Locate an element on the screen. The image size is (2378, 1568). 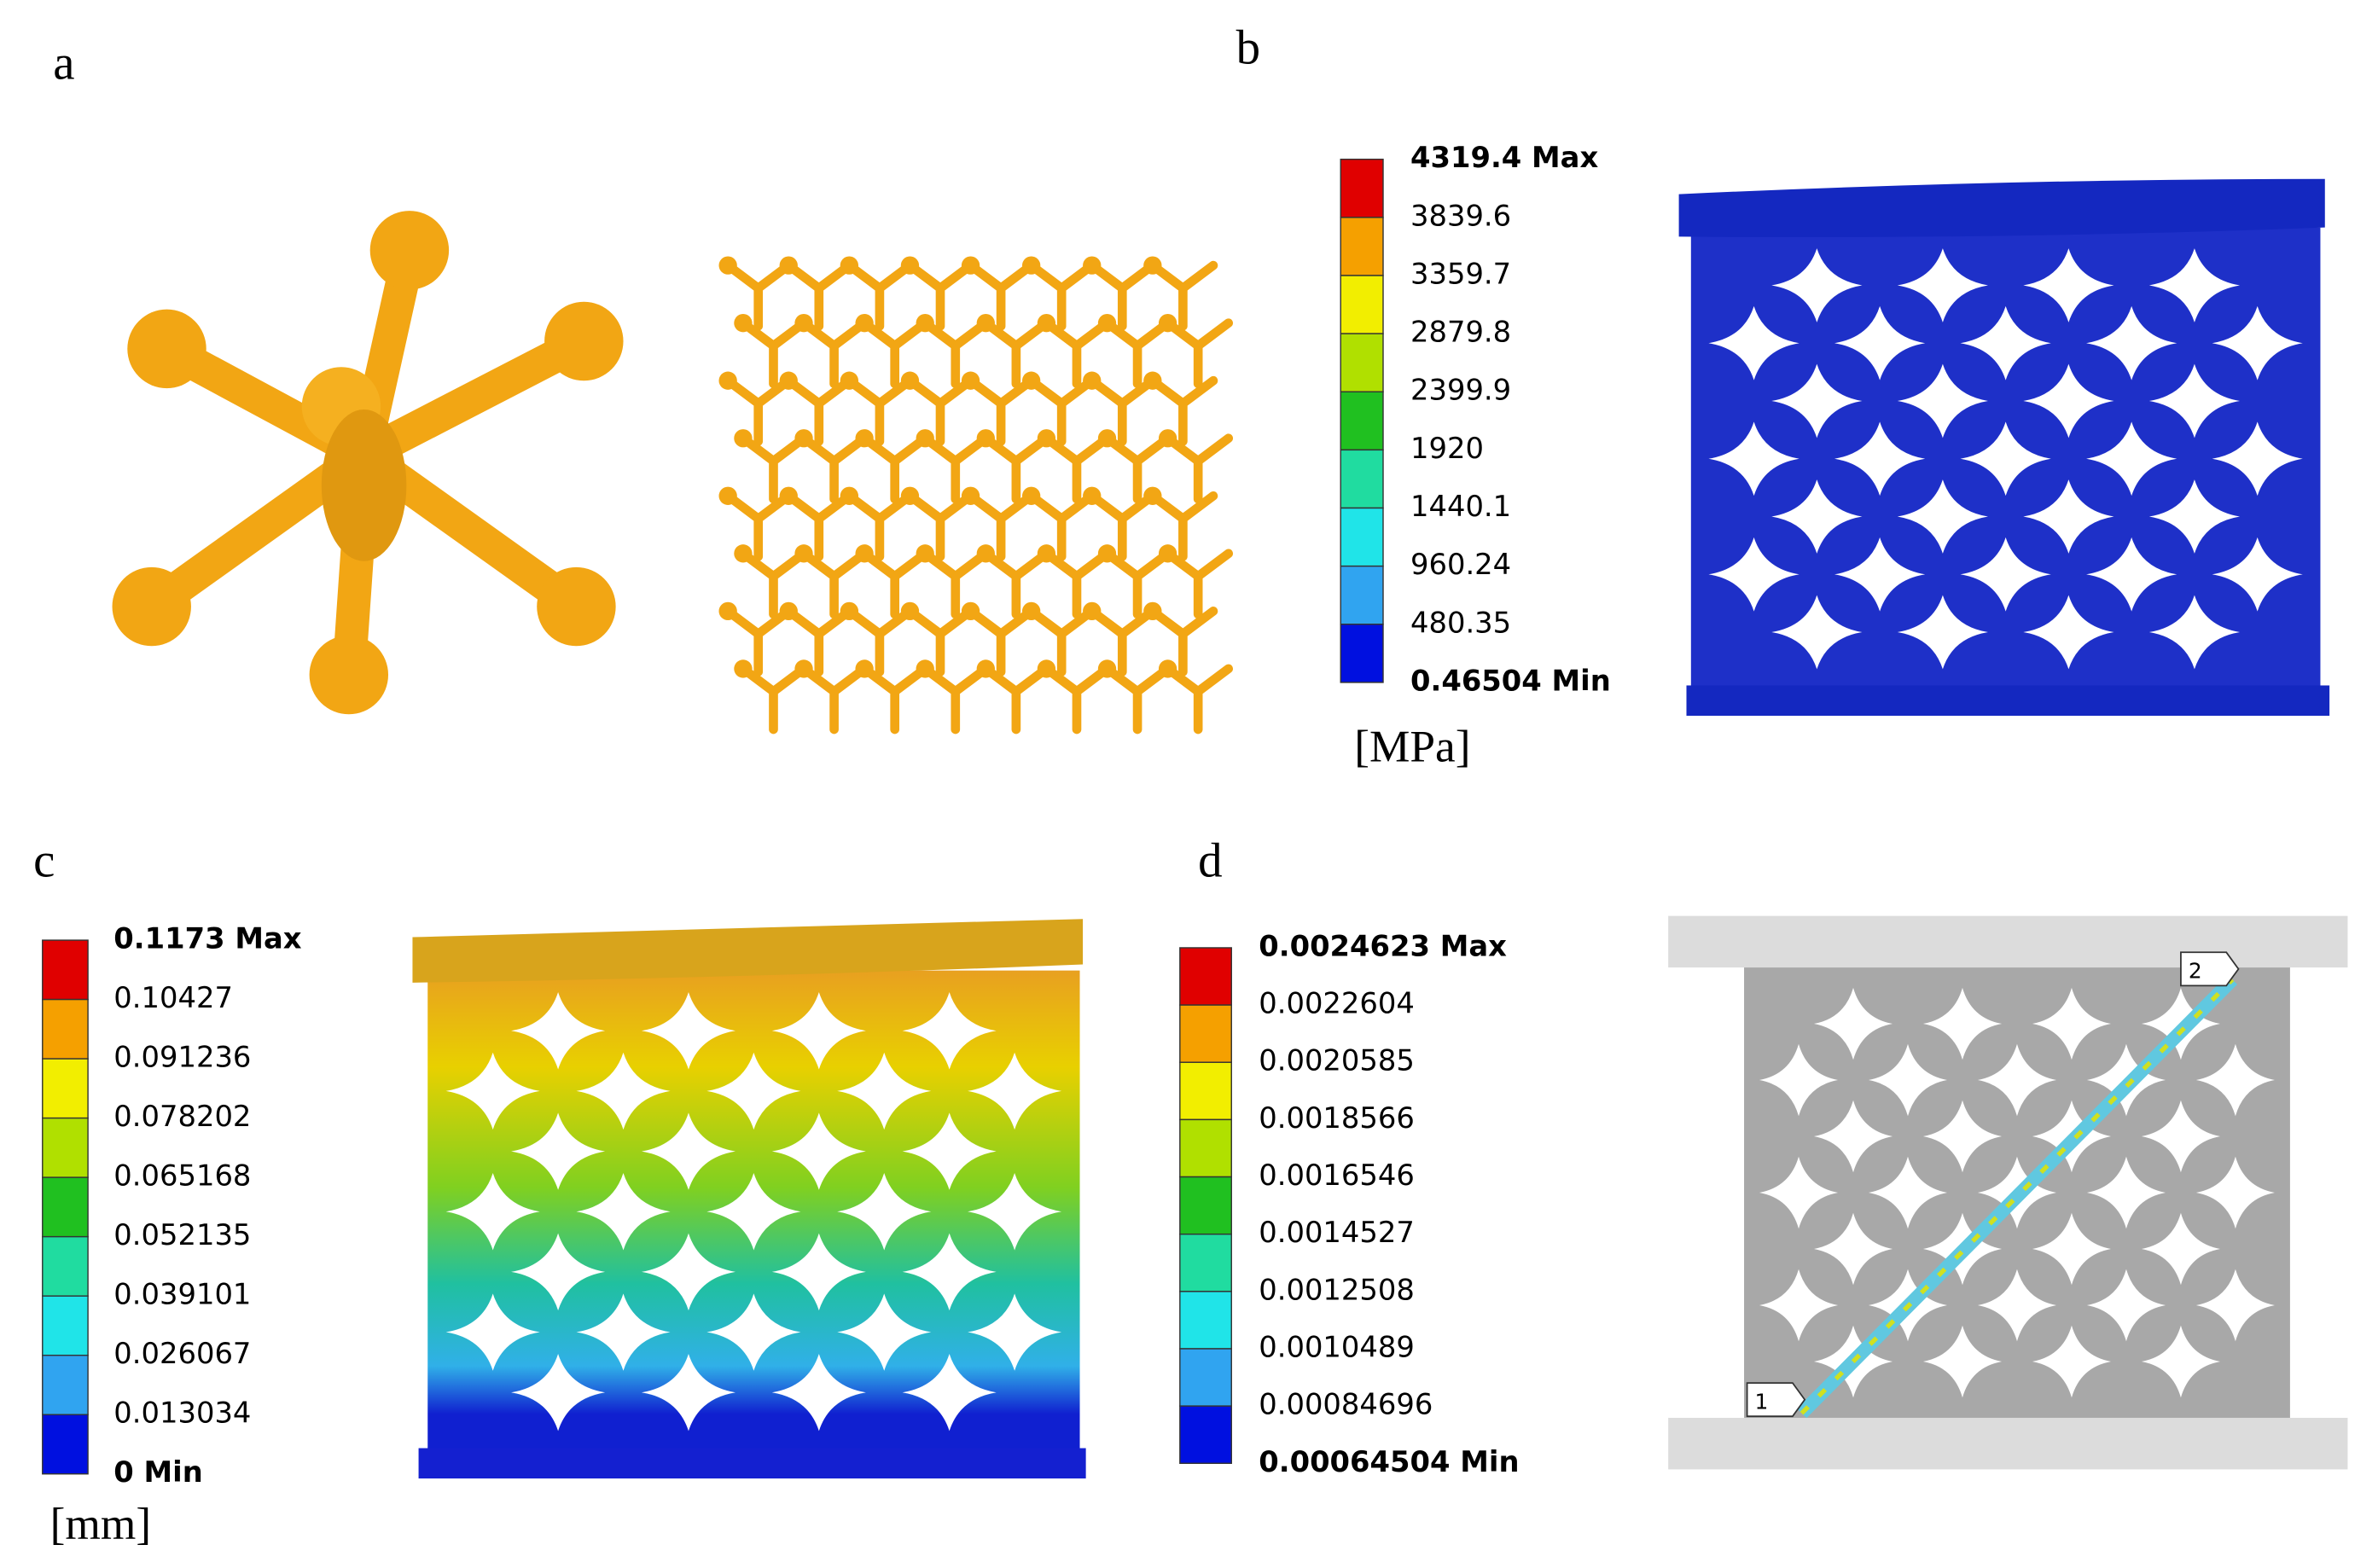
legend-label: 0.0020585 is located at coordinates (1337, 1060).